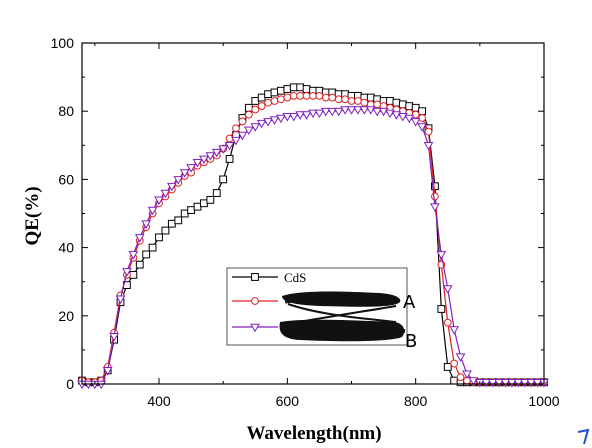  What do you see at coordinates (583, 436) in the screenshot?
I see `corner-mark` at bounding box center [583, 436].